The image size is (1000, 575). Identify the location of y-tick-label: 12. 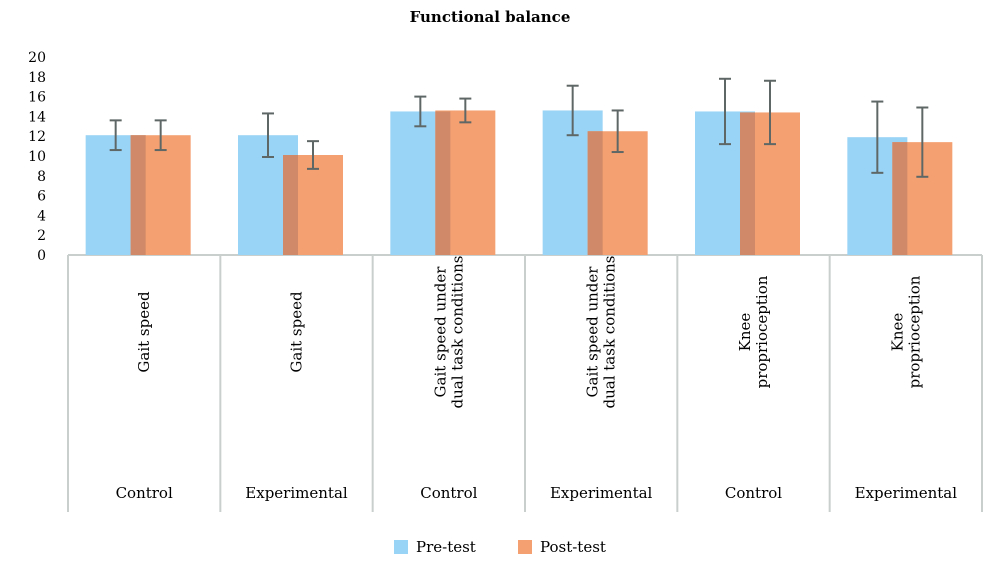
(37, 137).